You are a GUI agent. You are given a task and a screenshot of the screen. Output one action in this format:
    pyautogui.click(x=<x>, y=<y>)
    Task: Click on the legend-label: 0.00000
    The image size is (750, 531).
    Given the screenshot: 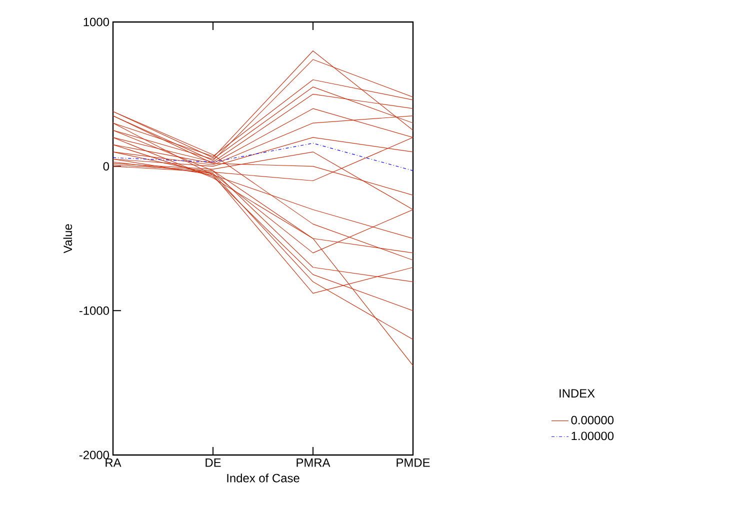 What is the action you would take?
    pyautogui.click(x=592, y=420)
    